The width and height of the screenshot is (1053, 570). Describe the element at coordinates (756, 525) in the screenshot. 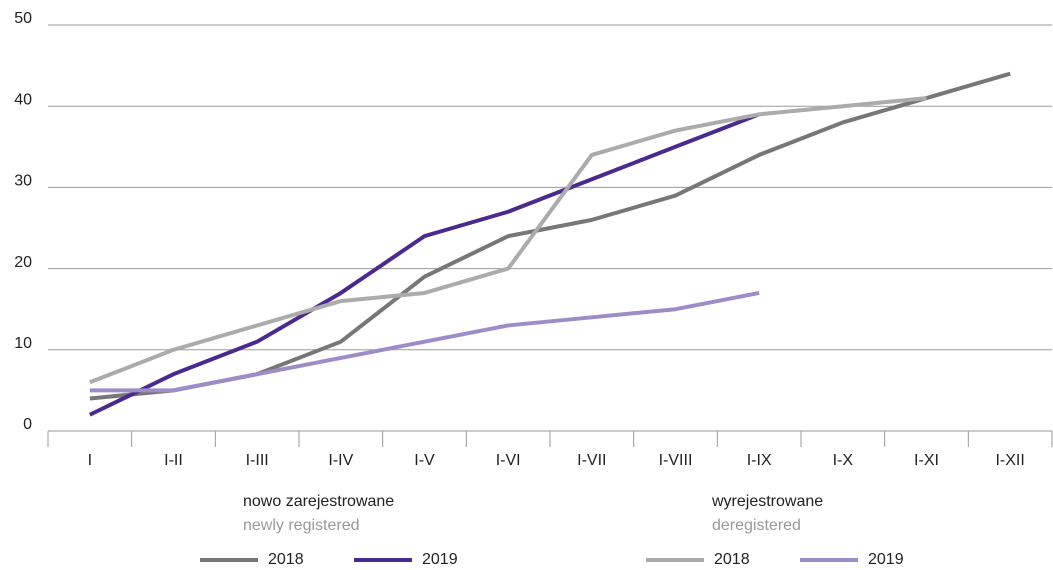

I see `legend-group-subtitle: deregistered` at that location.